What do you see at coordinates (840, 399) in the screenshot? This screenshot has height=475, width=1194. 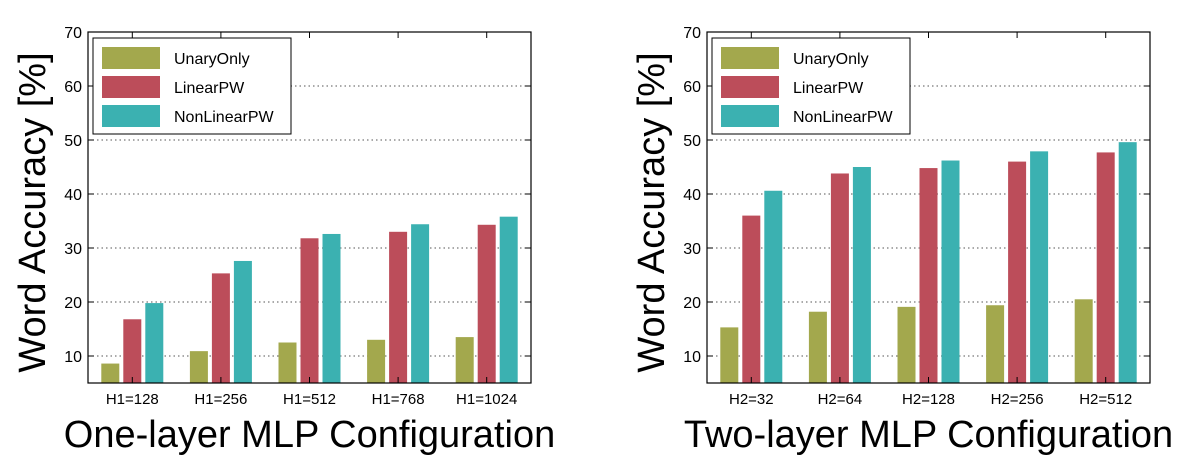 I see `x-tick-label: H2=64` at bounding box center [840, 399].